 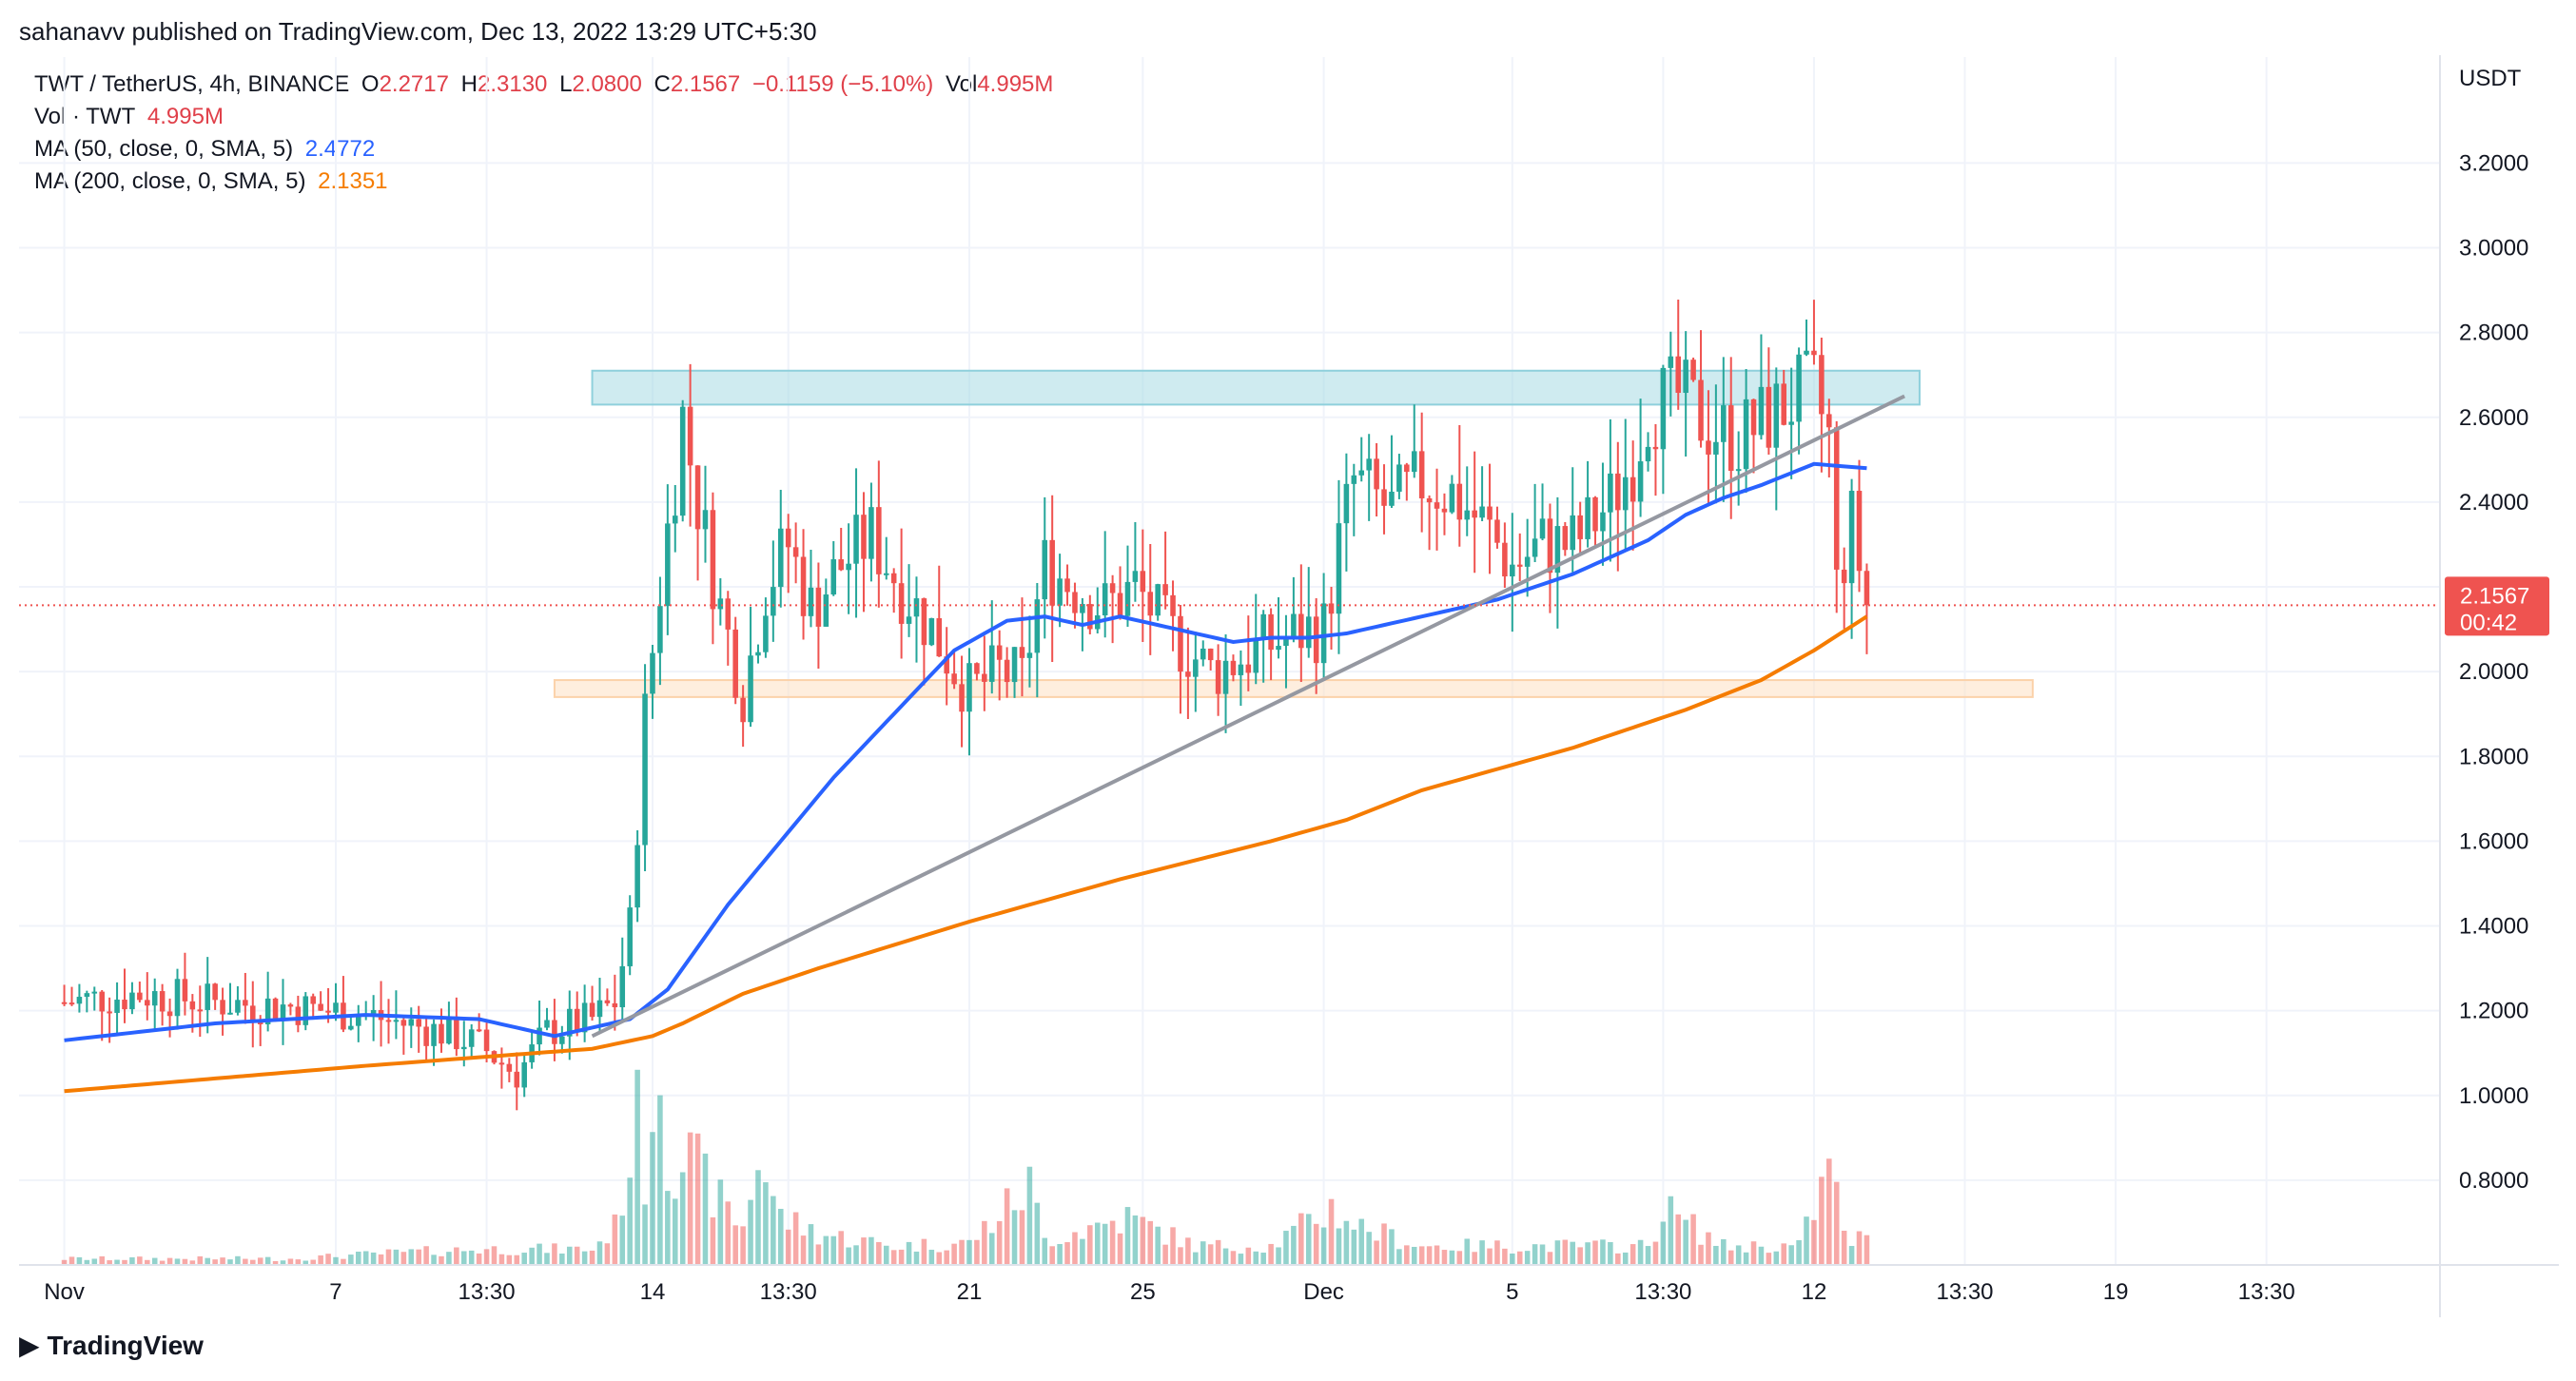 I want to click on legend-volume-row: Vol · TWT 4.995M, so click(x=546, y=117).